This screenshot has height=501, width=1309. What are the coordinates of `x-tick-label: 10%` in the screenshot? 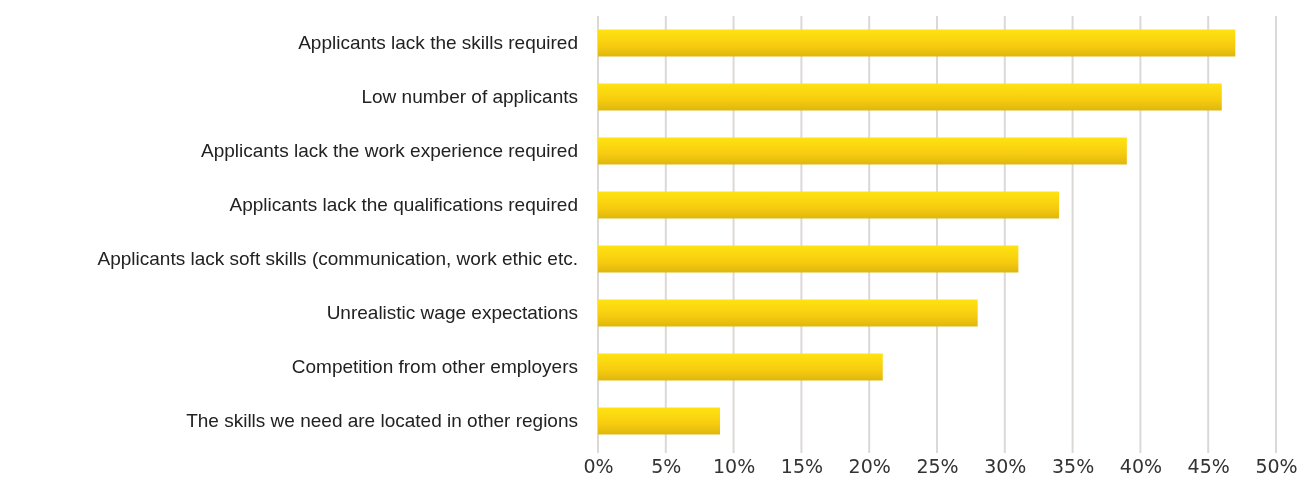 It's located at (734, 466).